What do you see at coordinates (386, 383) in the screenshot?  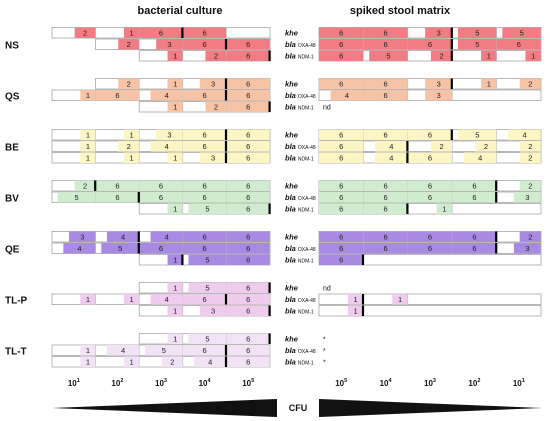 I see `stool-axis-tick: 10⁴` at bounding box center [386, 383].